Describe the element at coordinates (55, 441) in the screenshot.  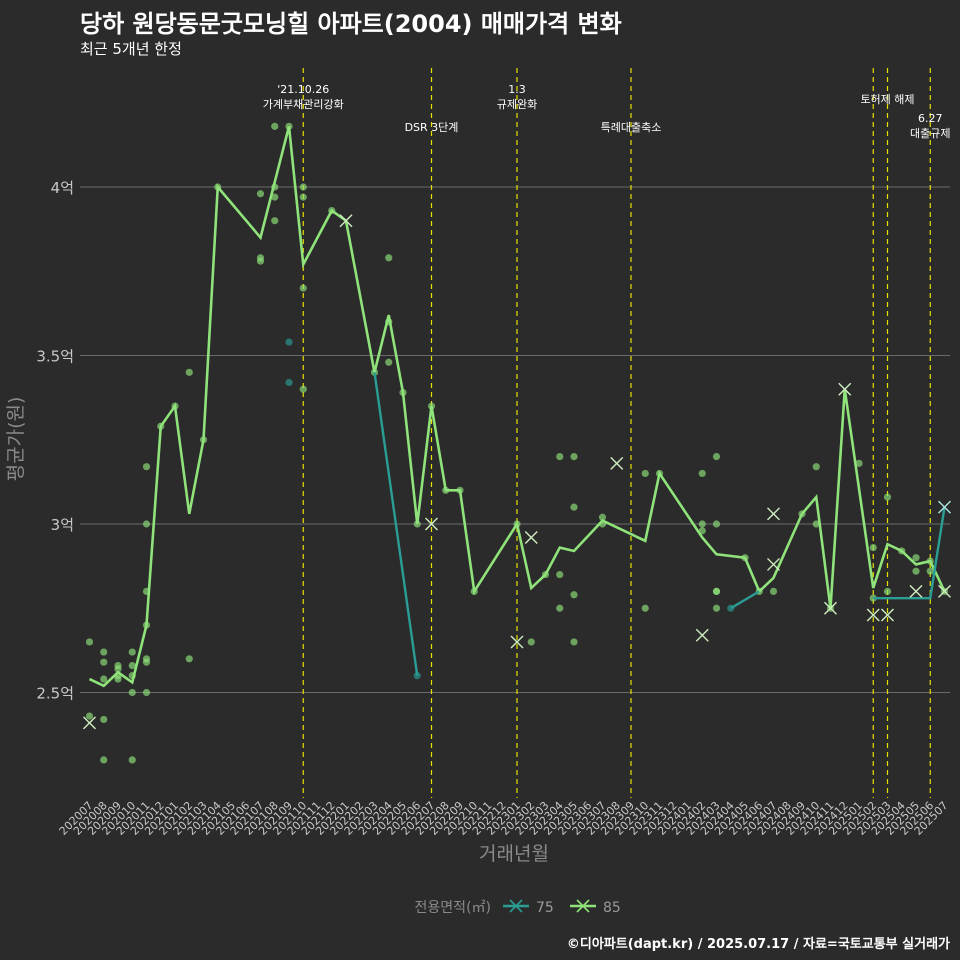
I see `y-axis-ticks: 2.5억 3억 3.5억 4억` at that location.